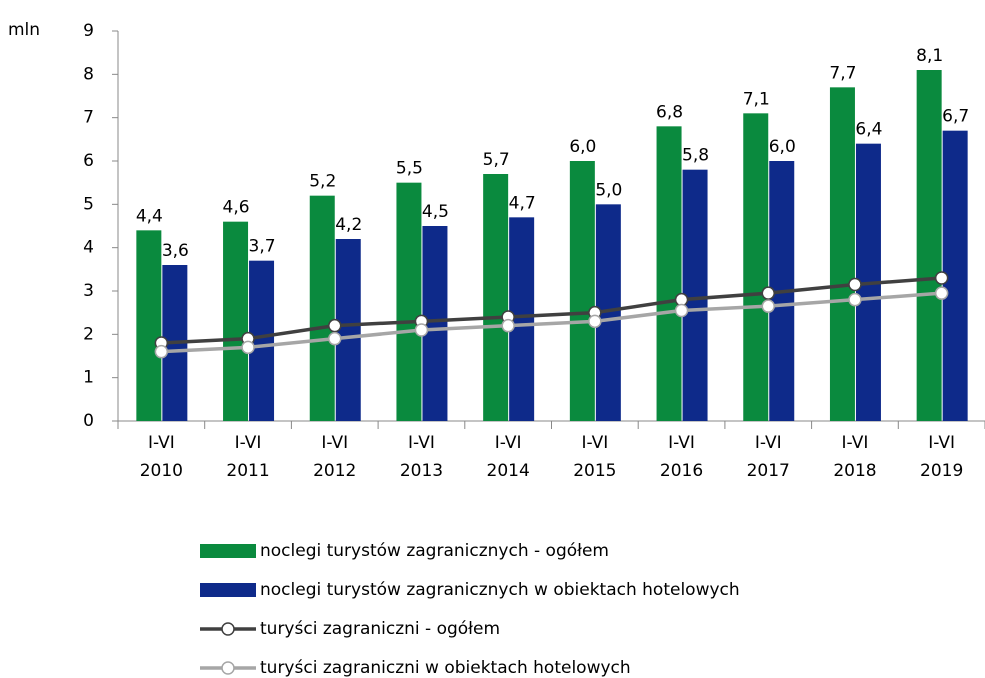 Image resolution: width=985 pixels, height=678 pixels. I want to click on y-tick-label: 5, so click(88, 204).